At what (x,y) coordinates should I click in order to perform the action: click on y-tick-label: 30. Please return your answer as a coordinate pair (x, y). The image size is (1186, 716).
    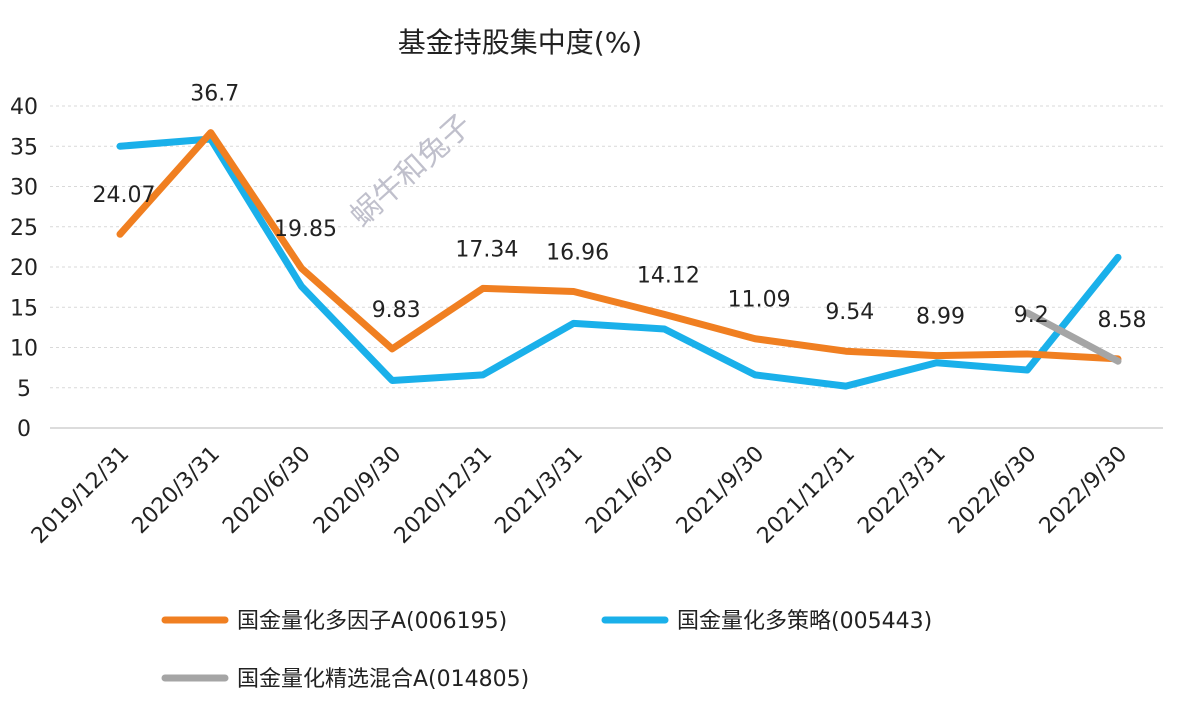
    Looking at the image, I should click on (24, 188).